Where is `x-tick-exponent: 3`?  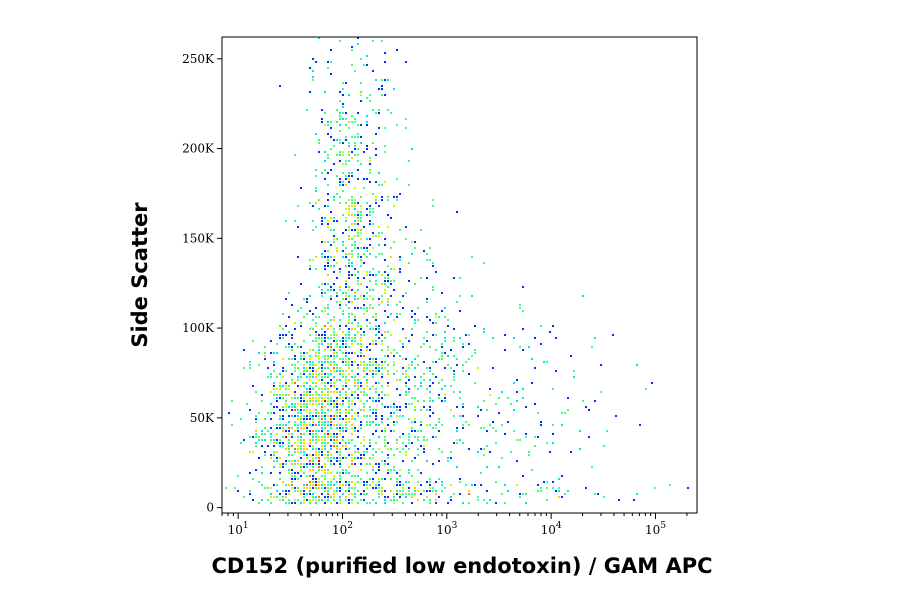 x-tick-exponent: 3 is located at coordinates (455, 526).